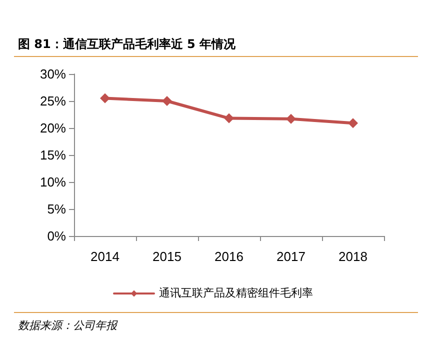 The width and height of the screenshot is (426, 344). Describe the element at coordinates (353, 256) in the screenshot. I see `x-tick-label: 2018` at that location.